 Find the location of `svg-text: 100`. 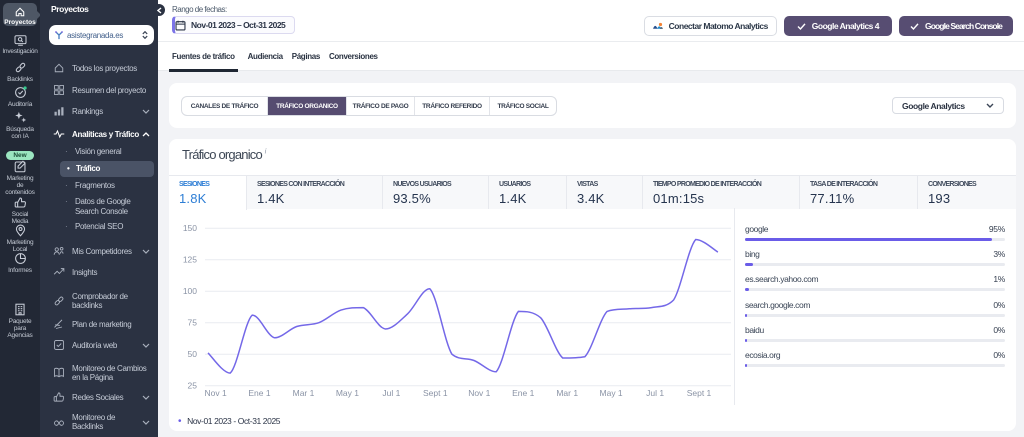

svg-text: 100 is located at coordinates (190, 291).